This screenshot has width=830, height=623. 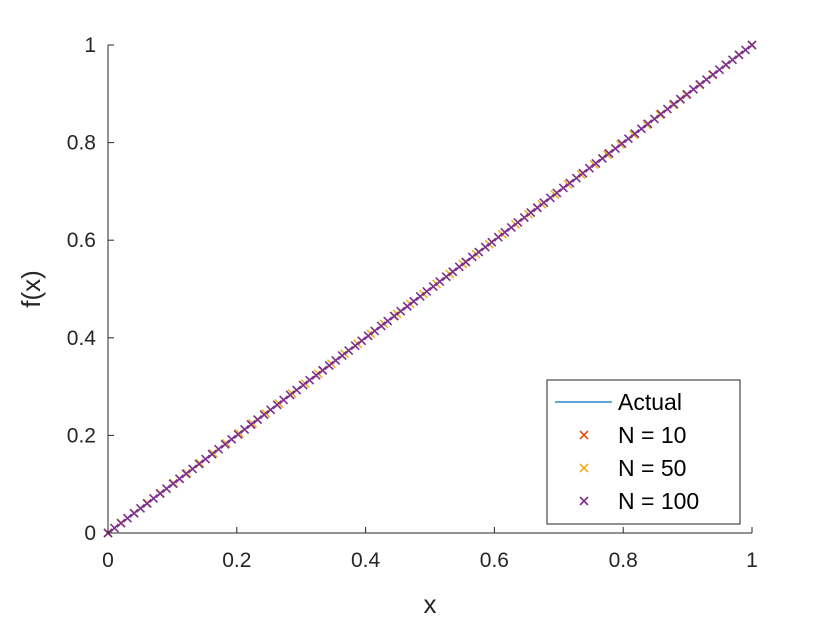 I want to click on x-tick-label: 0, so click(x=108, y=560).